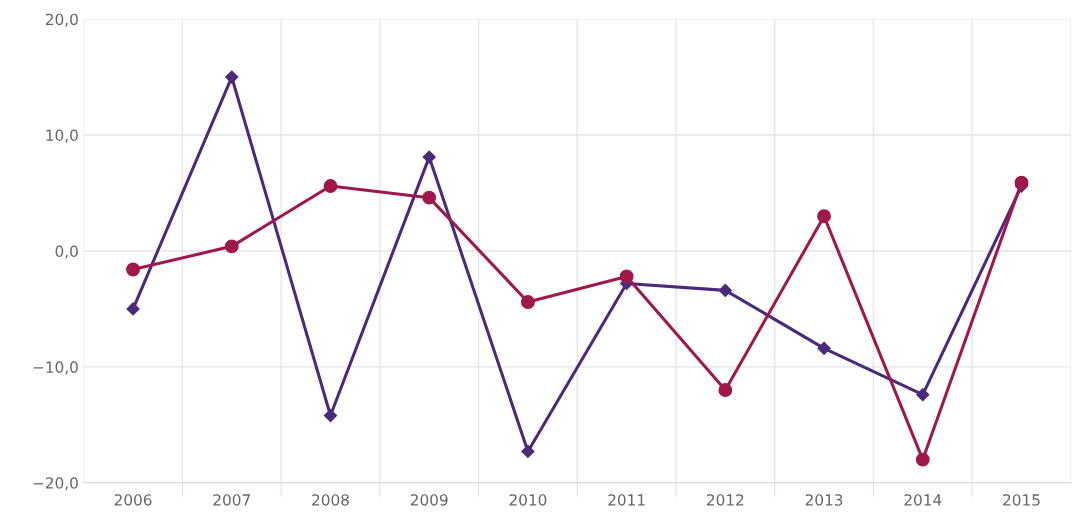 Image resolution: width=1073 pixels, height=518 pixels. Describe the element at coordinates (61, 20) in the screenshot. I see `y-tick-label: 20,0` at that location.